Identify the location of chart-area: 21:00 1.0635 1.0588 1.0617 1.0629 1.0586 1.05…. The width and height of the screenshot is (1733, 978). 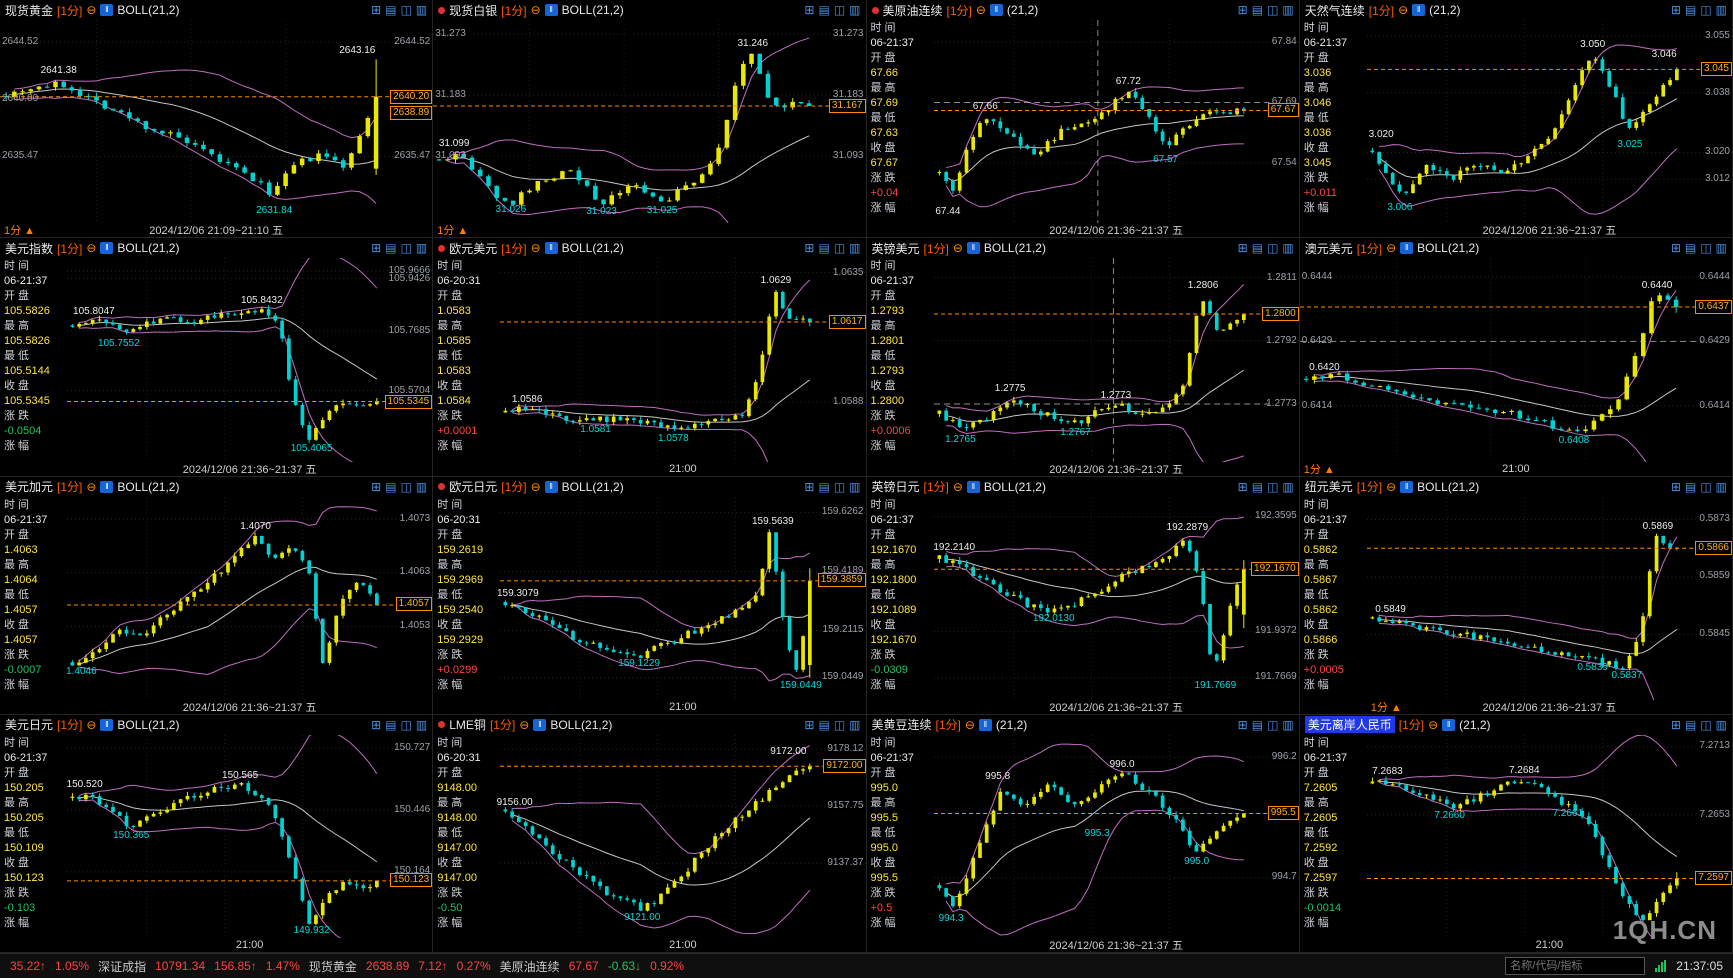
(683, 366).